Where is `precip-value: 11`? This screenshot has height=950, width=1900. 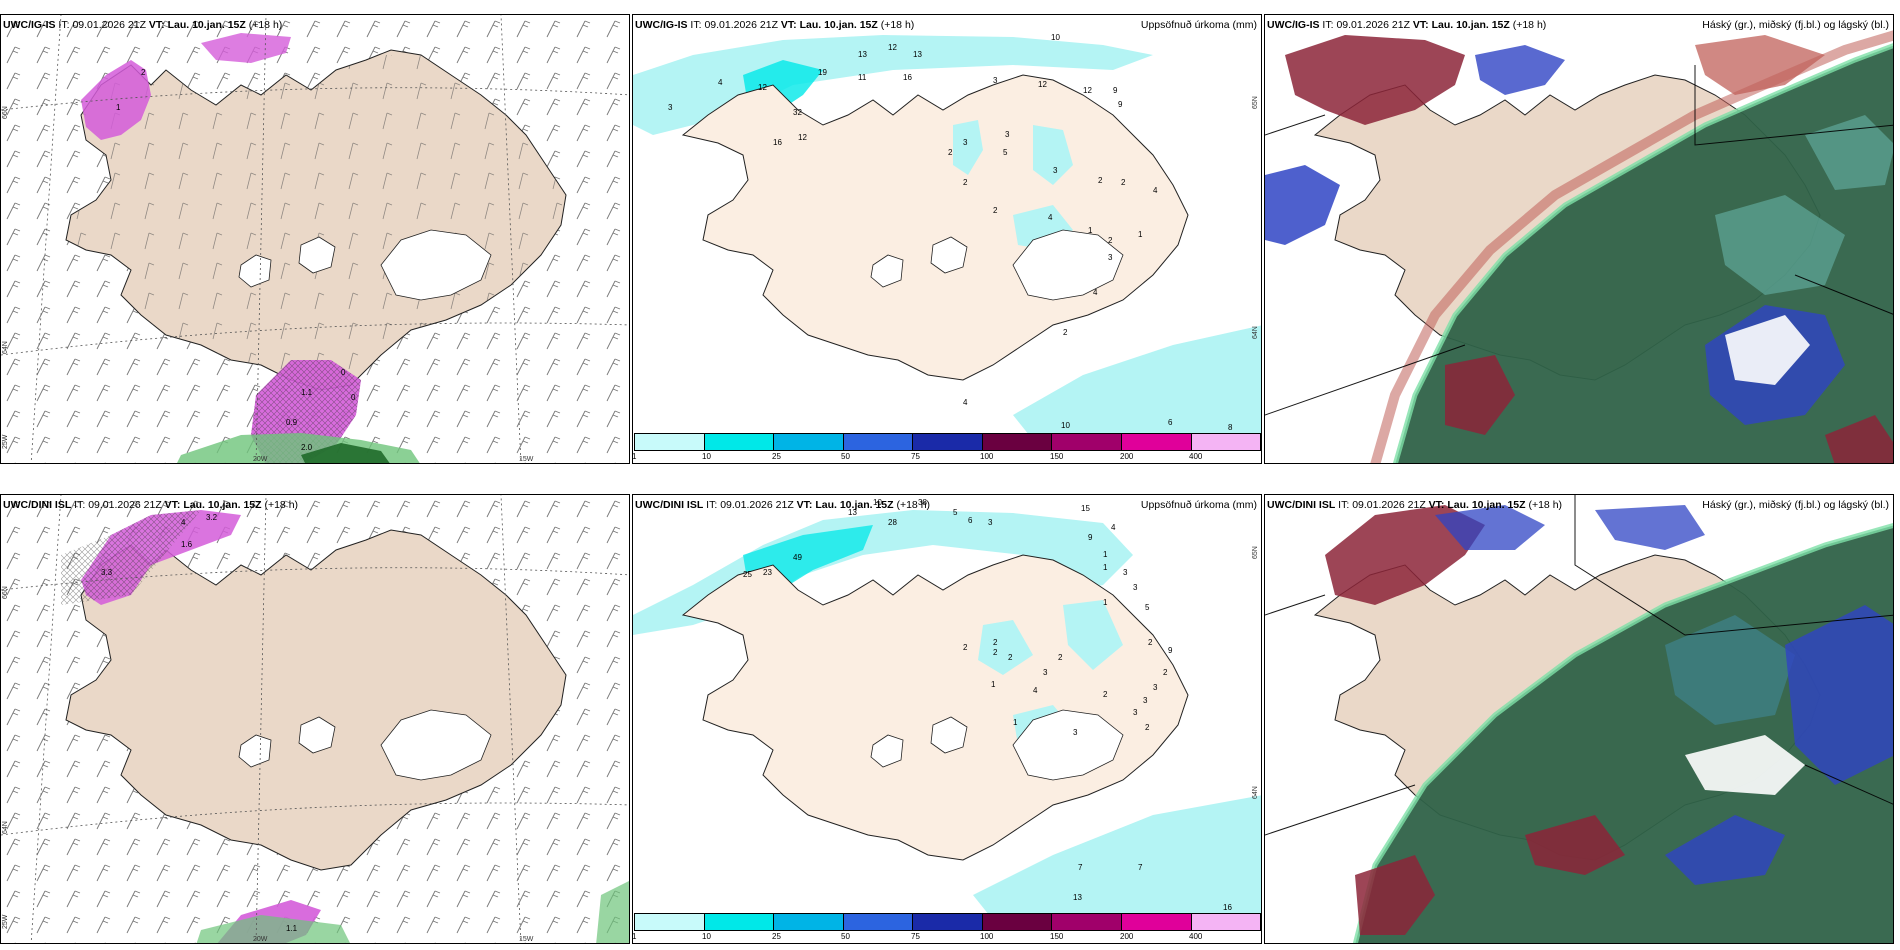
precip-value: 11 is located at coordinates (862, 77).